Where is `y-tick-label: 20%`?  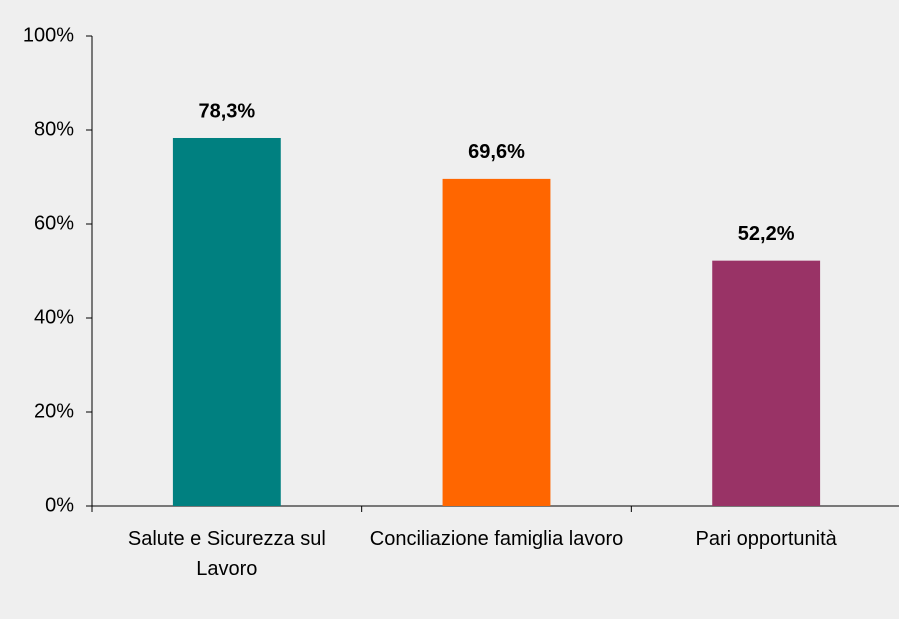 y-tick-label: 20% is located at coordinates (54, 411).